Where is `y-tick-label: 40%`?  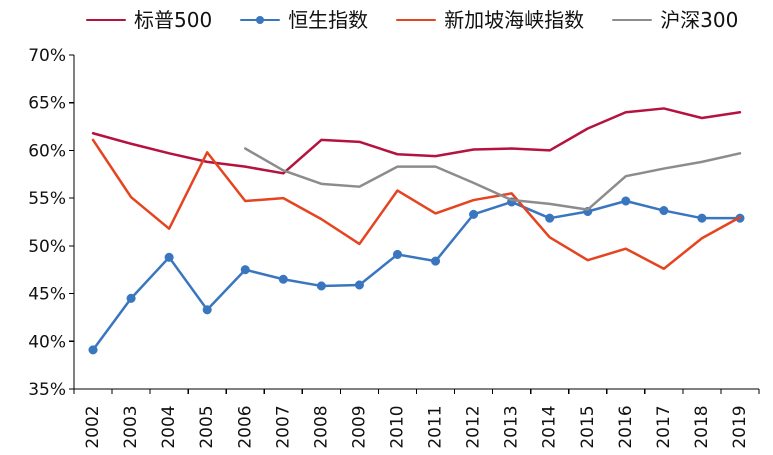
y-tick-label: 40% is located at coordinates (47, 342).